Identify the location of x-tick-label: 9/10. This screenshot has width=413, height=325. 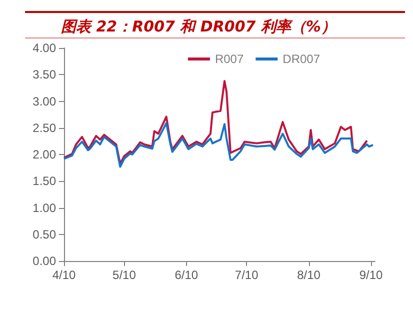
(371, 275).